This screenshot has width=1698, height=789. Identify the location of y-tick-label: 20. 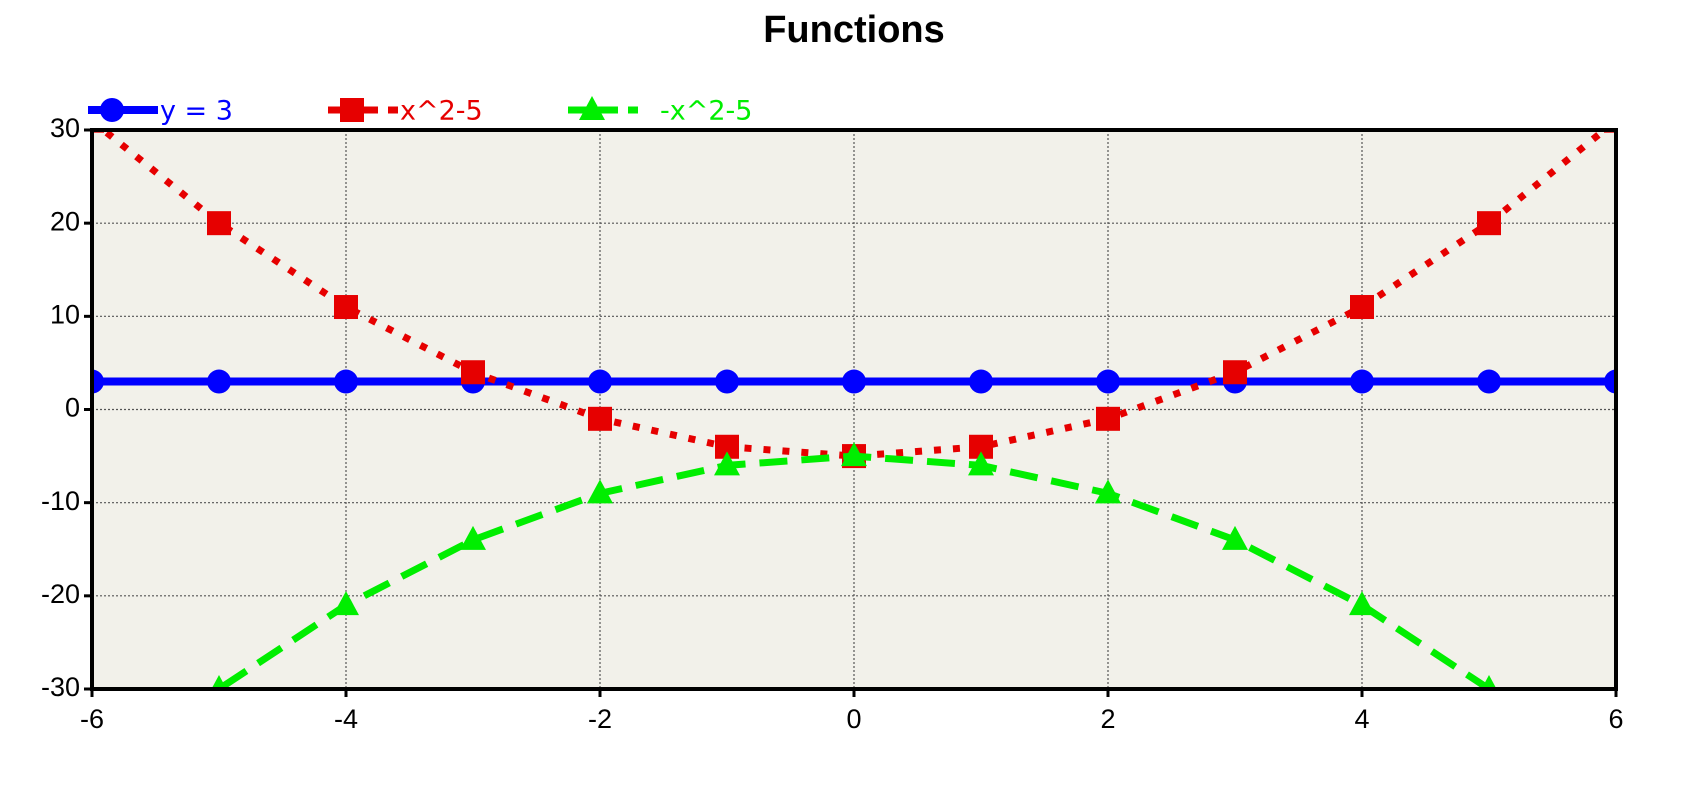
(65, 221).